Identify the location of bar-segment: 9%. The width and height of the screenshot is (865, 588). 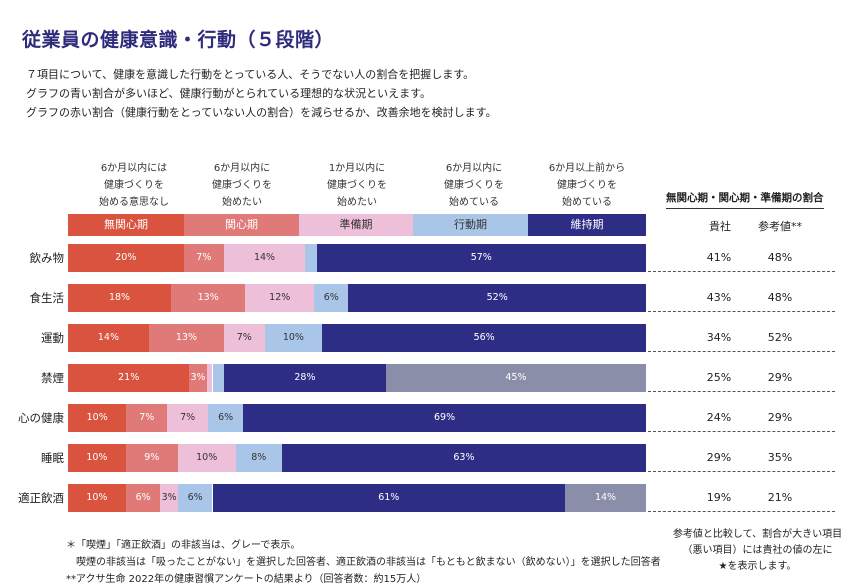
(151, 458).